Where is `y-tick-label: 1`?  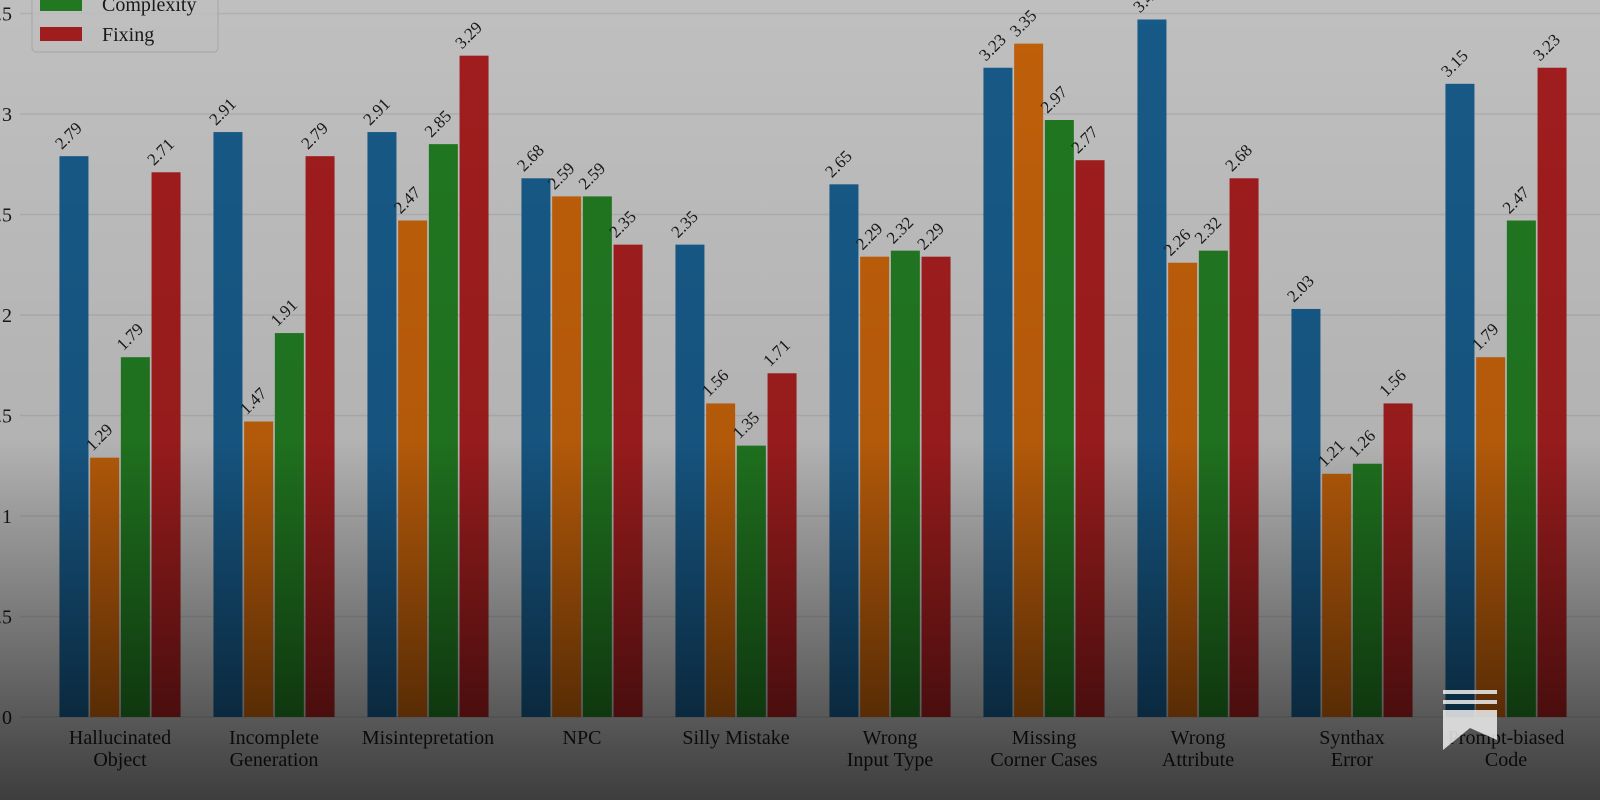 y-tick-label: 1 is located at coordinates (7, 517).